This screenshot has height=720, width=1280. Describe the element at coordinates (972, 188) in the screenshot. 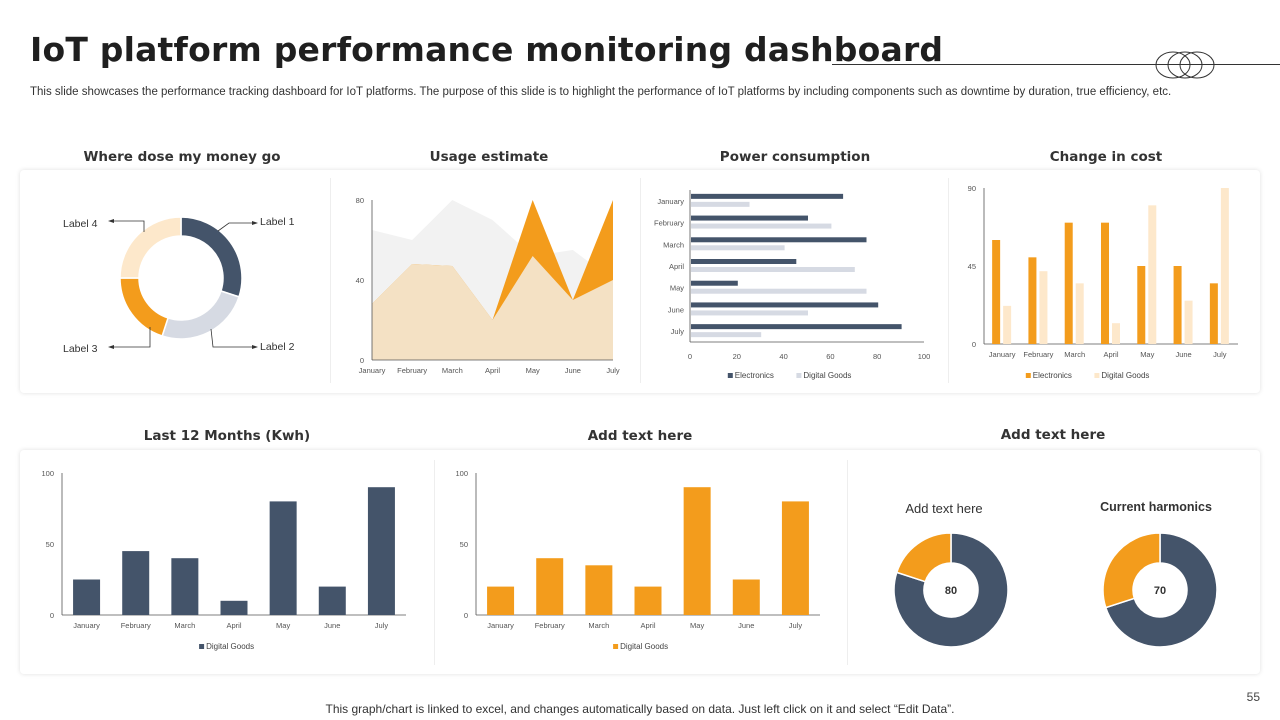

I see `y-tick-label: 90` at that location.